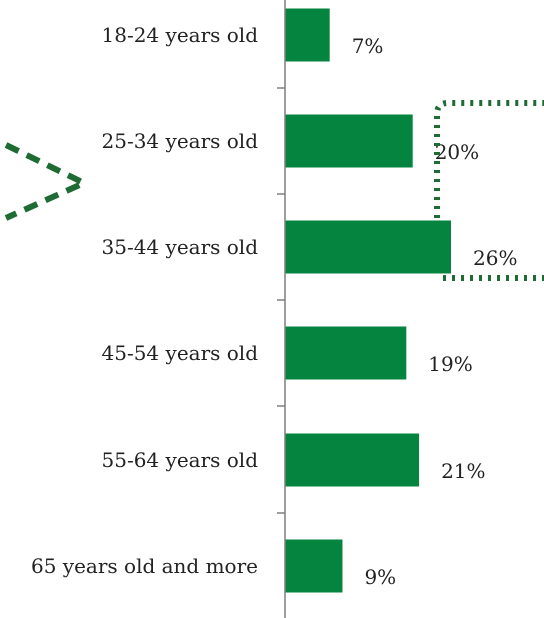 Image resolution: width=544 pixels, height=618 pixels. I want to click on category-tick-label: 35-44 years old, so click(180, 247).